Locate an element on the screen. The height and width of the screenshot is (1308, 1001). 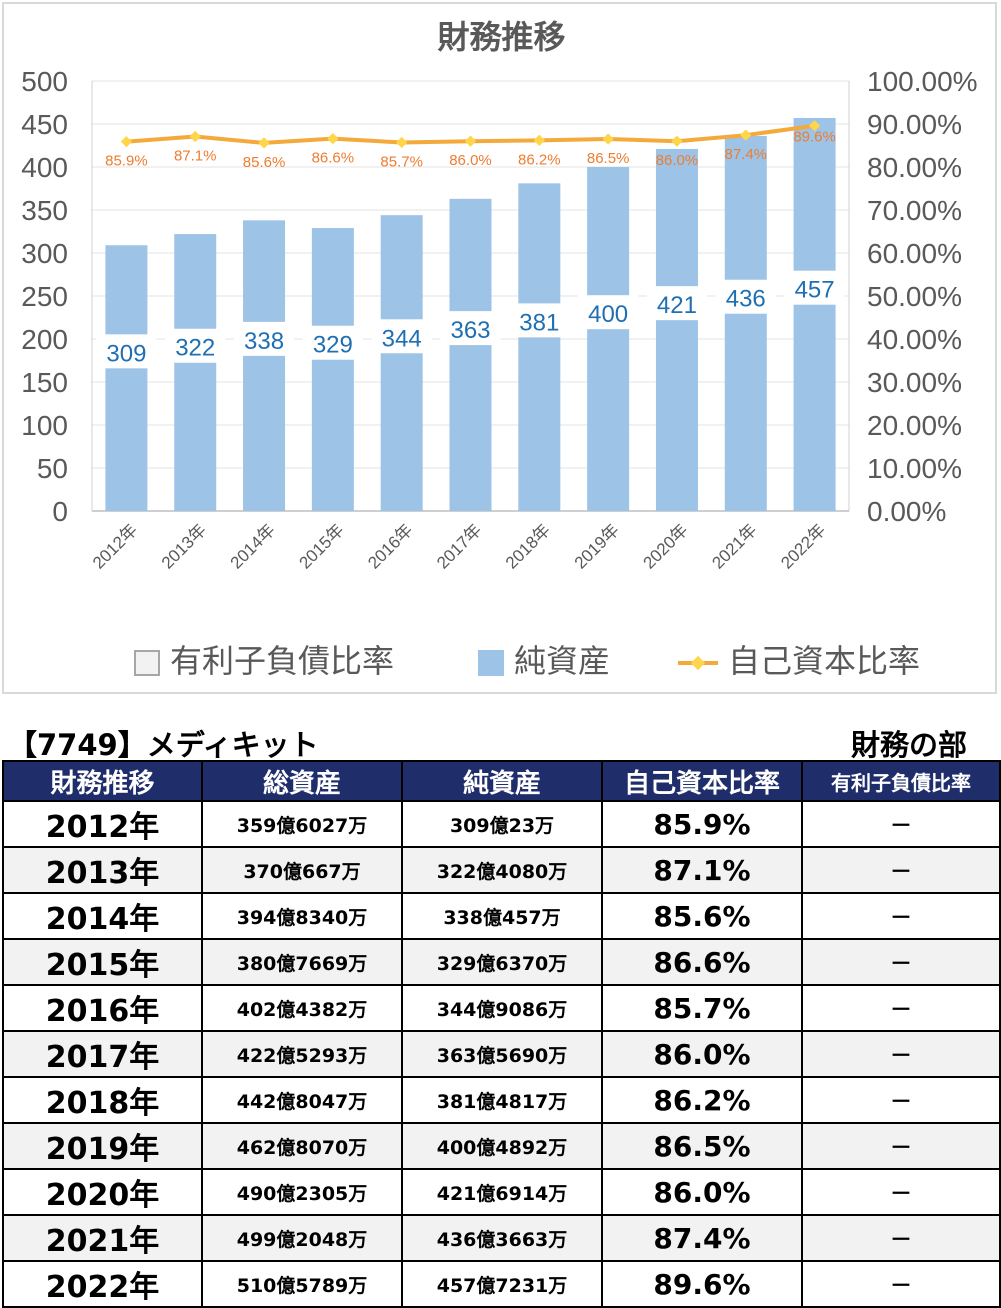
cell-equity-ratio: 85.7% is located at coordinates (702, 1008).